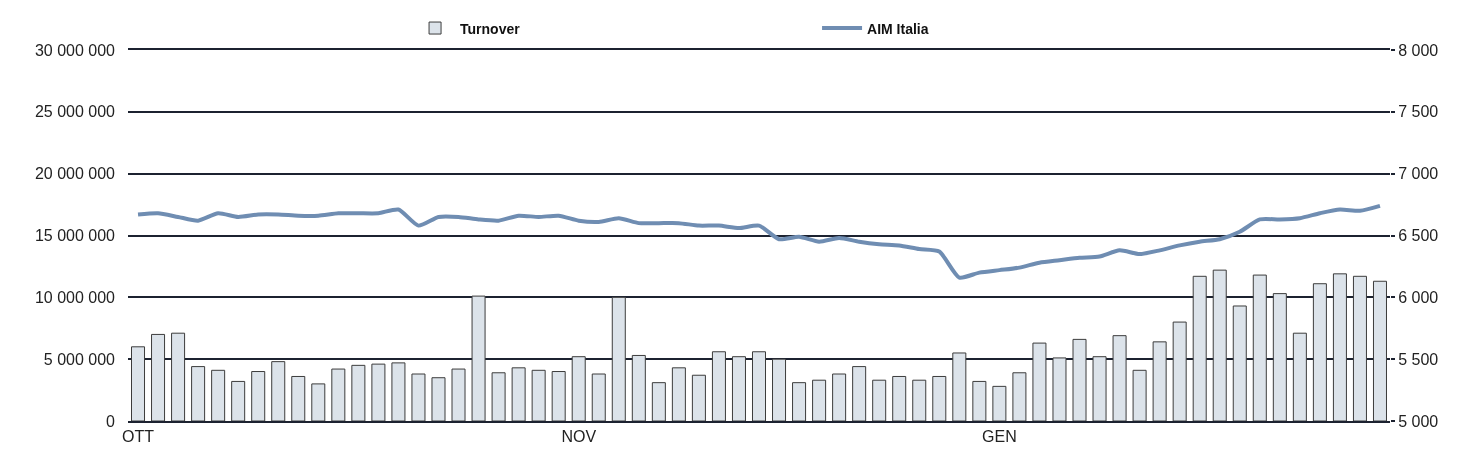 Image resolution: width=1463 pixels, height=457 pixels. What do you see at coordinates (579, 437) in the screenshot?
I see `x-tick-label: NOV` at bounding box center [579, 437].